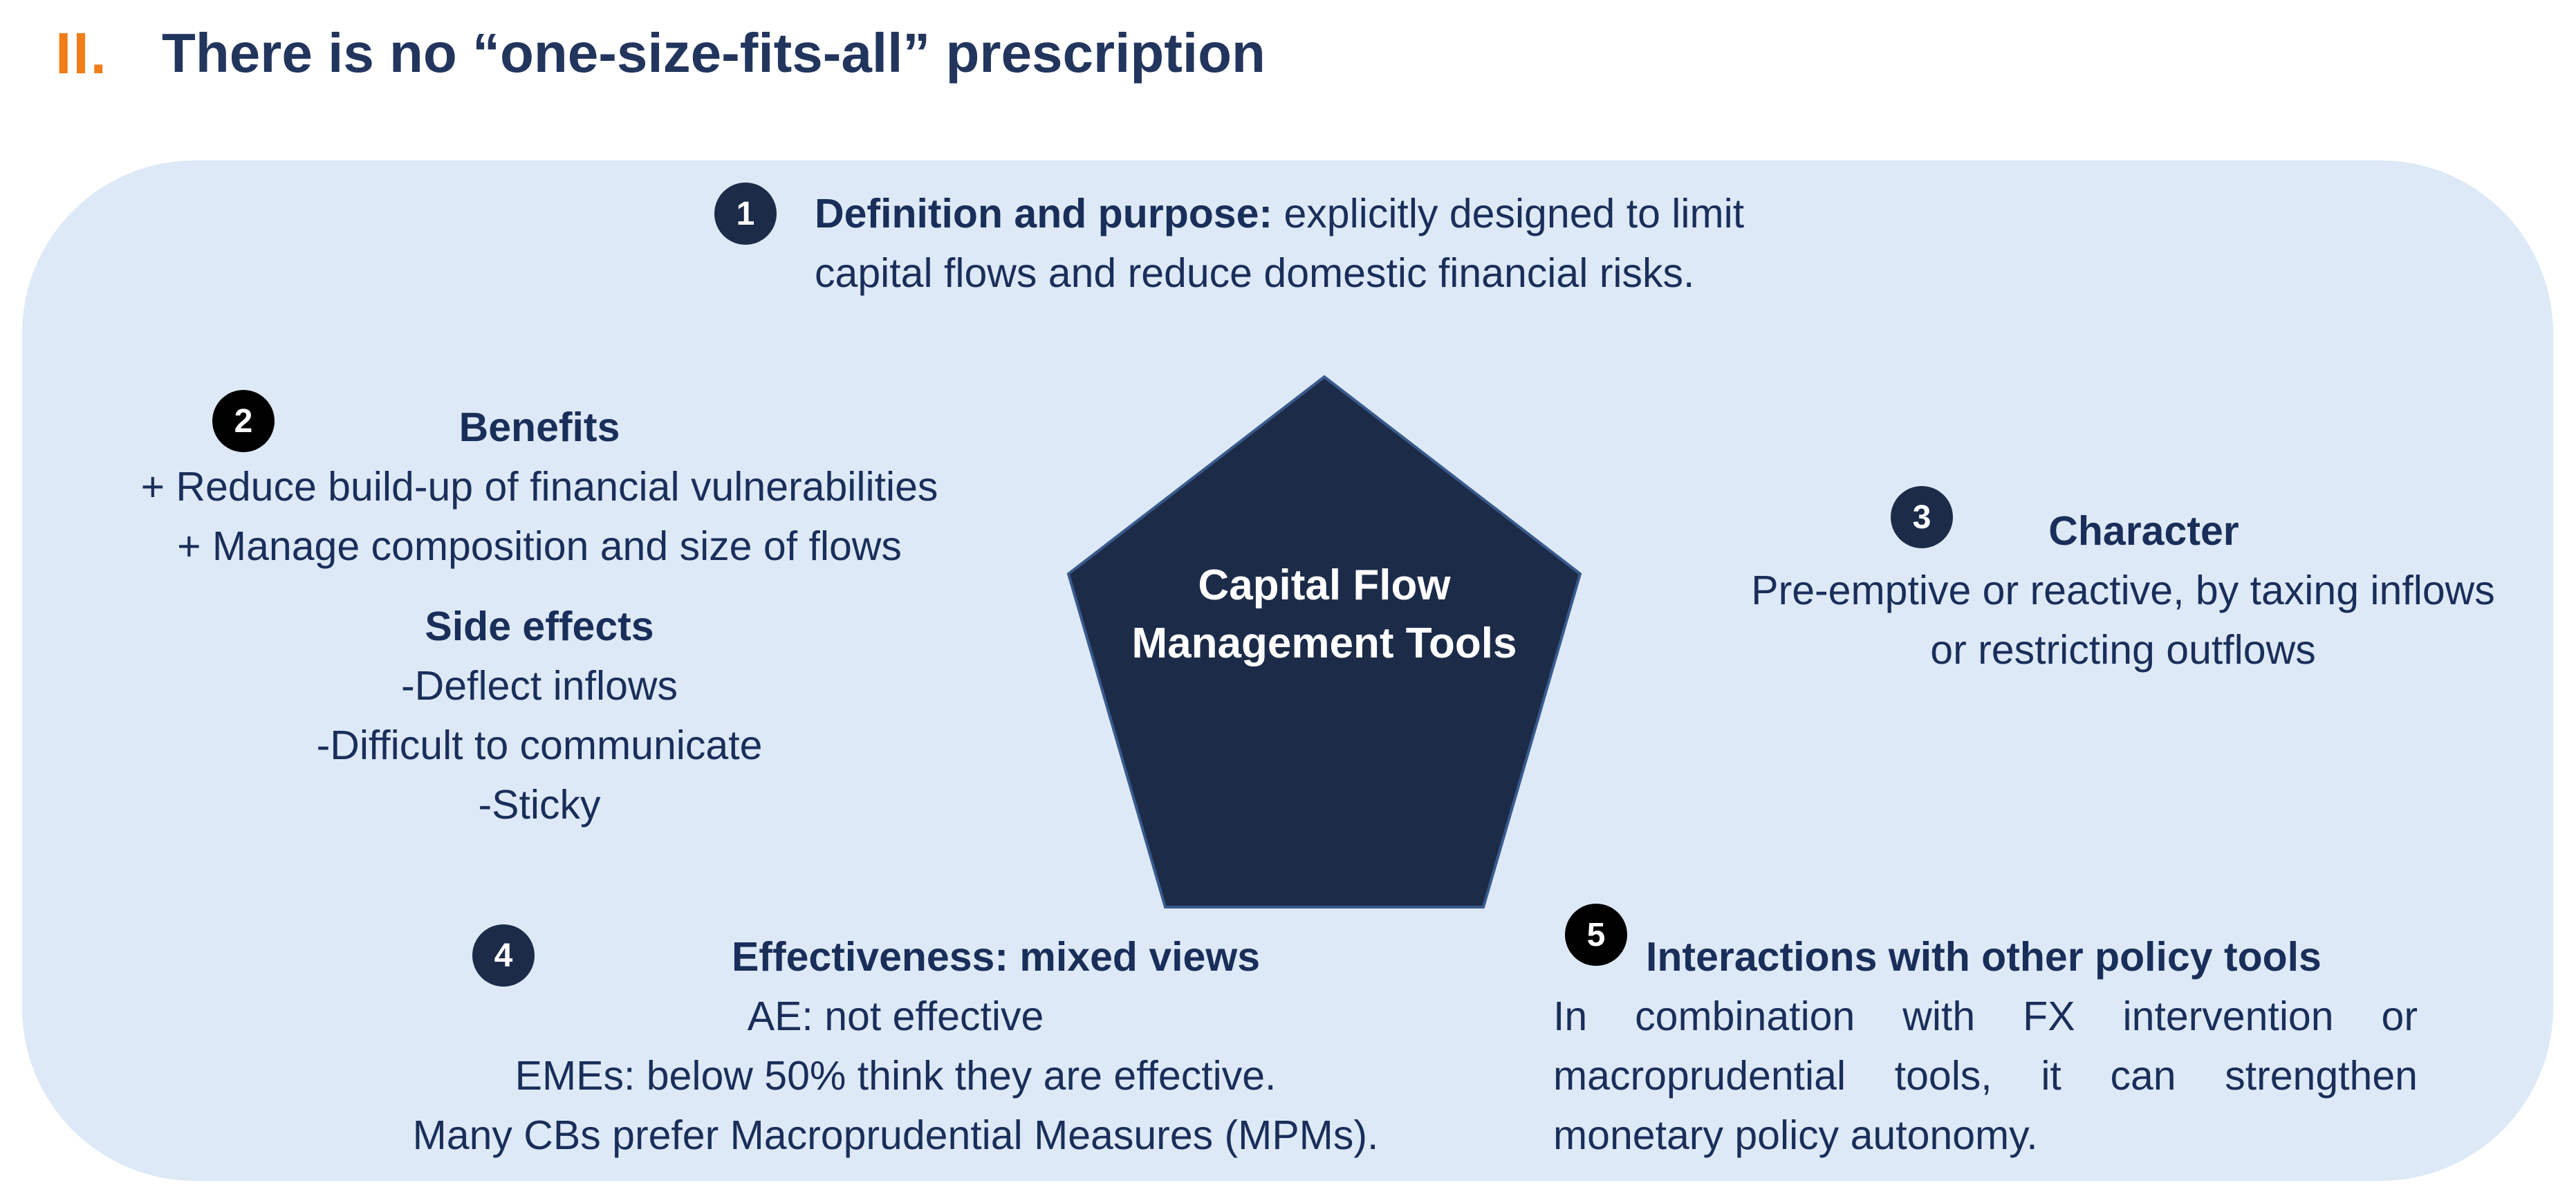  What do you see at coordinates (996, 957) in the screenshot?
I see `effectiveness-heading: Effectiveness: mixed views` at bounding box center [996, 957].